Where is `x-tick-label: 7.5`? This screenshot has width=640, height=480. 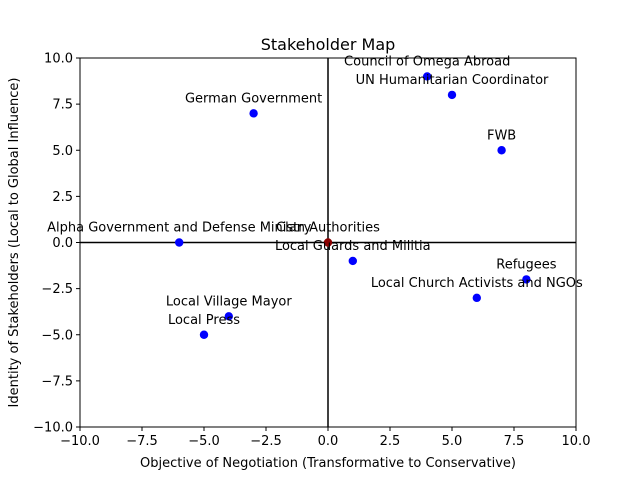
x-tick-label: 7.5 is located at coordinates (514, 441).